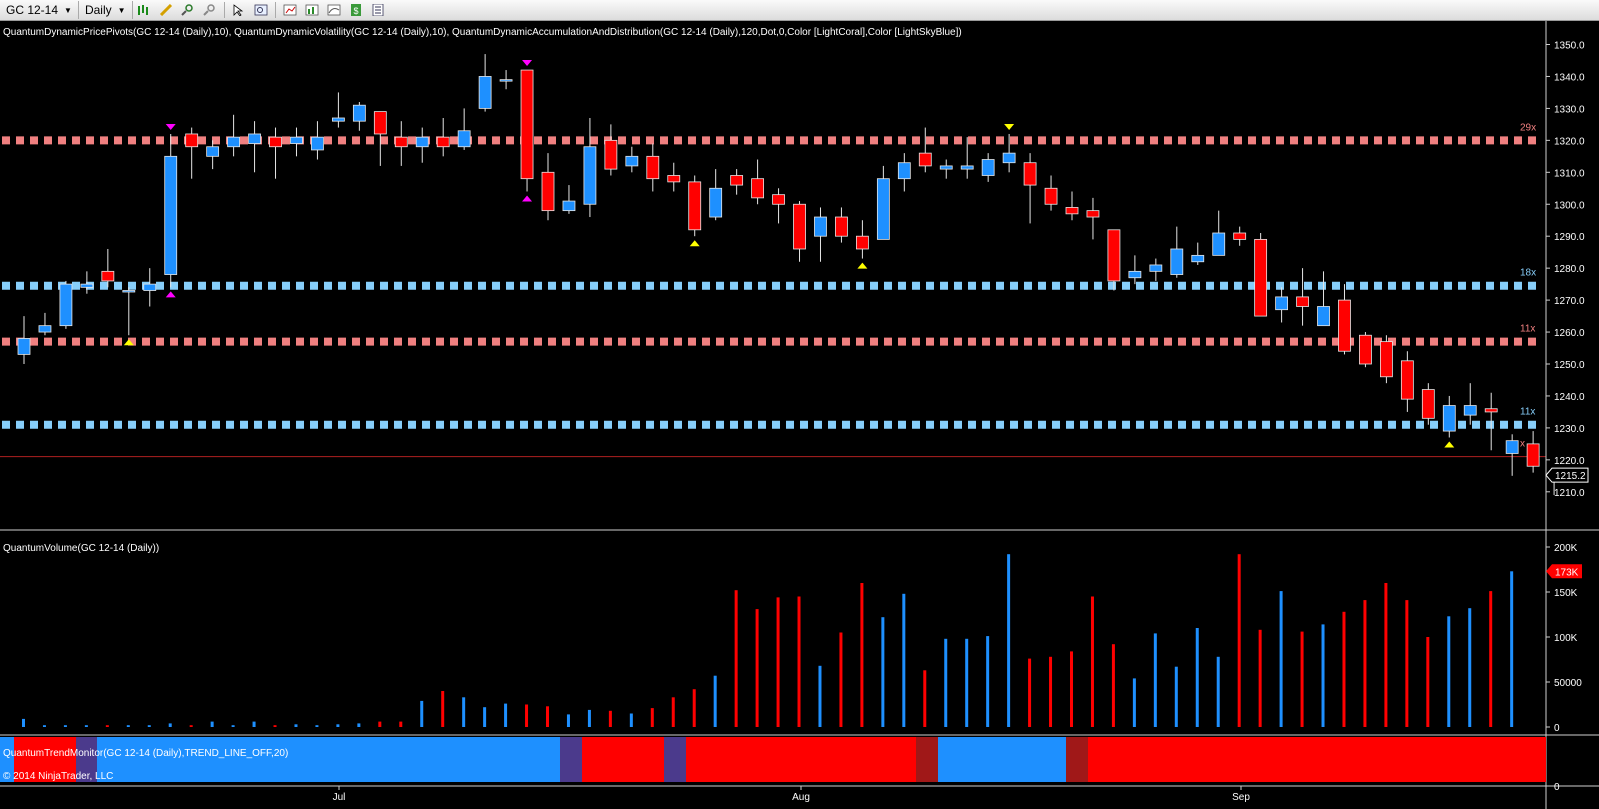 The image size is (1599, 809). Describe the element at coordinates (378, 10) in the screenshot. I see `properties-icon` at that location.